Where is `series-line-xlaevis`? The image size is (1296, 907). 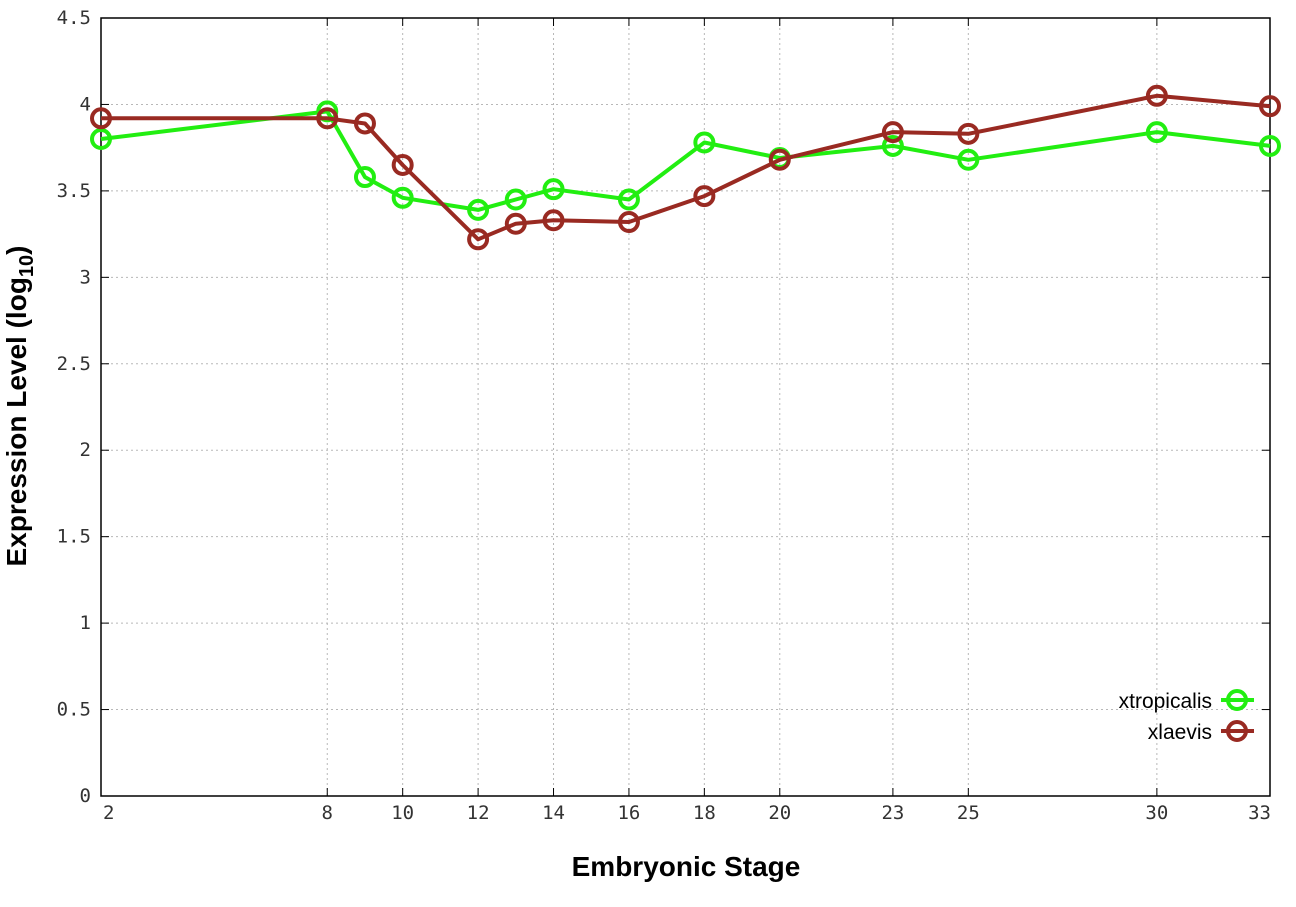
series-line-xlaevis is located at coordinates (686, 167).